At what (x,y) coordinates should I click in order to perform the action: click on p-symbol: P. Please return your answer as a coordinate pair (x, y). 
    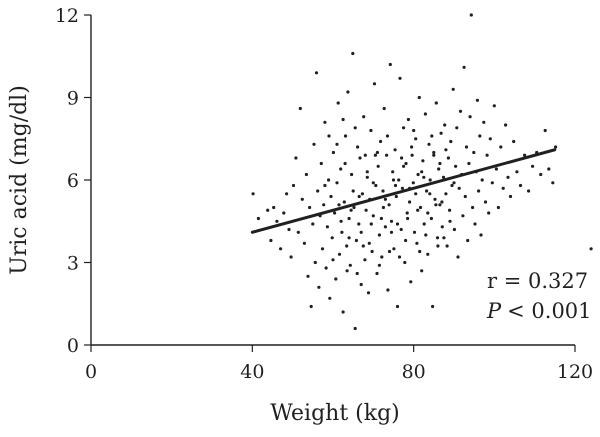
    Looking at the image, I should click on (494, 311).